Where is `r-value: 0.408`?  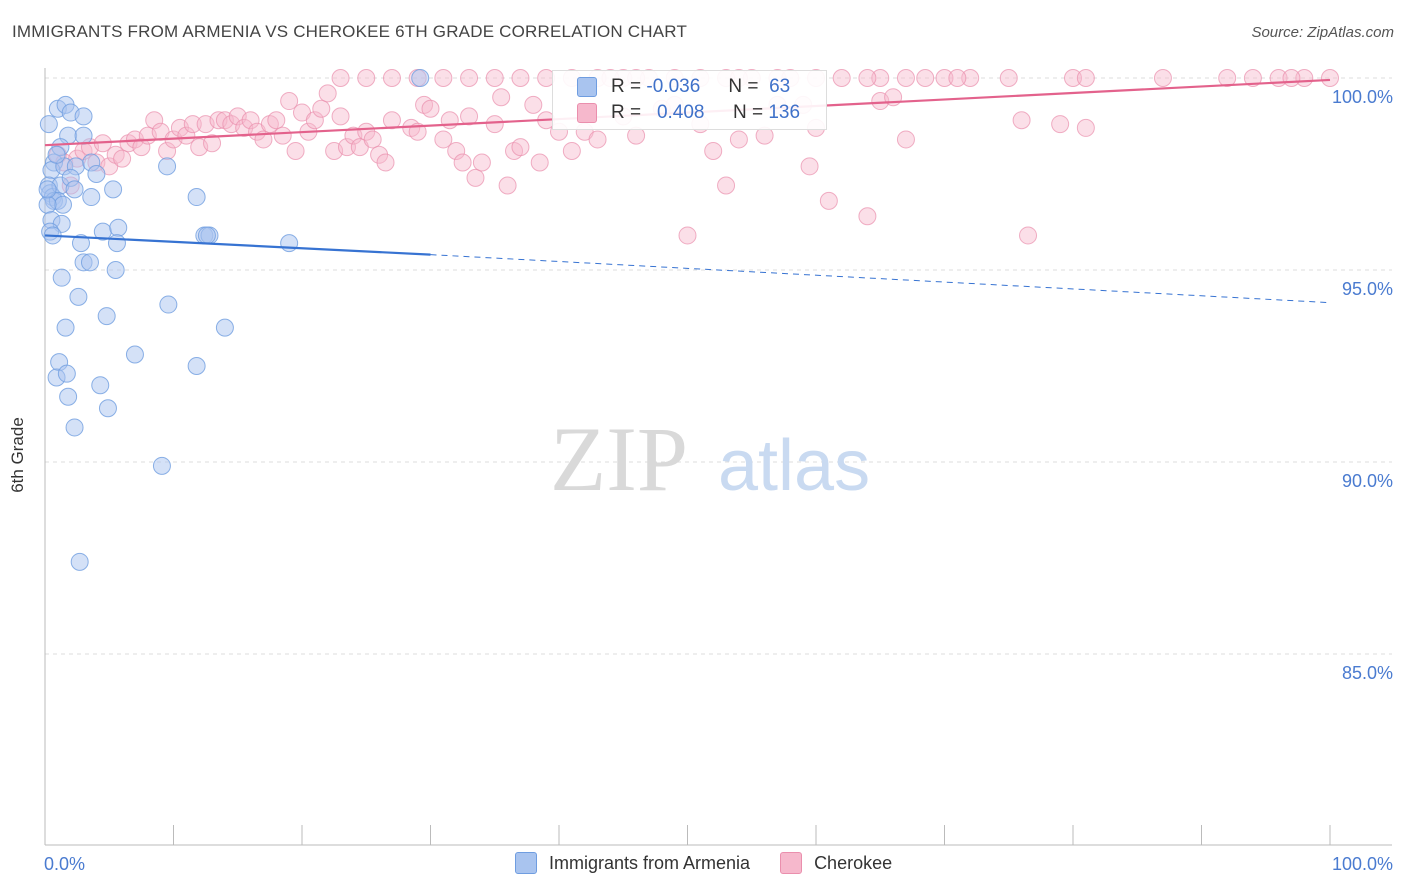
r-value: 0.408 is located at coordinates (680, 112).